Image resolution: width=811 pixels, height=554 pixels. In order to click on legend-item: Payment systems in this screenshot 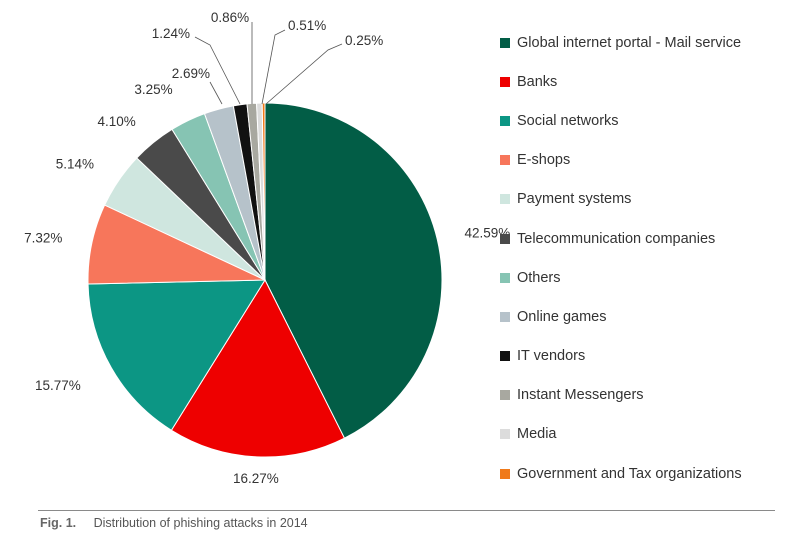, I will do `click(621, 199)`.